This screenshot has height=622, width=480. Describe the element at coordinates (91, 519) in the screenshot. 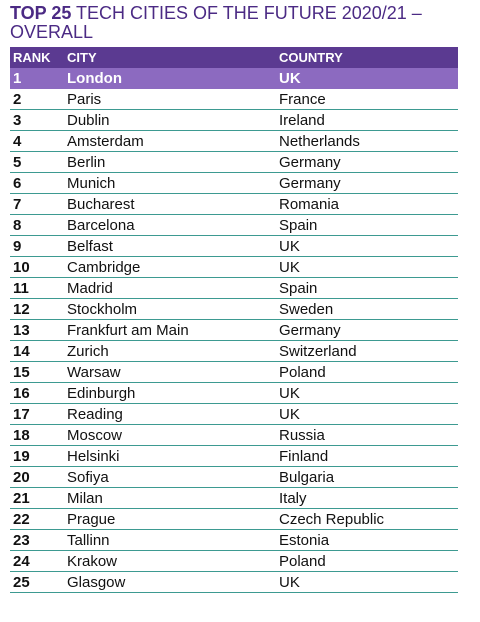

I see `cell-city: Prague` at that location.